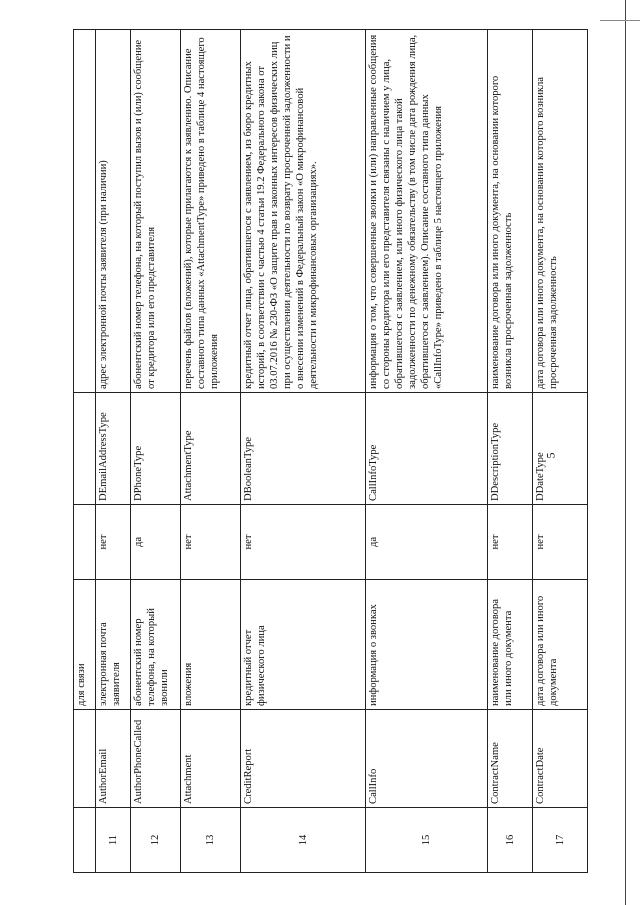  I want to click on cell-name: дата договора или иного документа, so click(560, 644).